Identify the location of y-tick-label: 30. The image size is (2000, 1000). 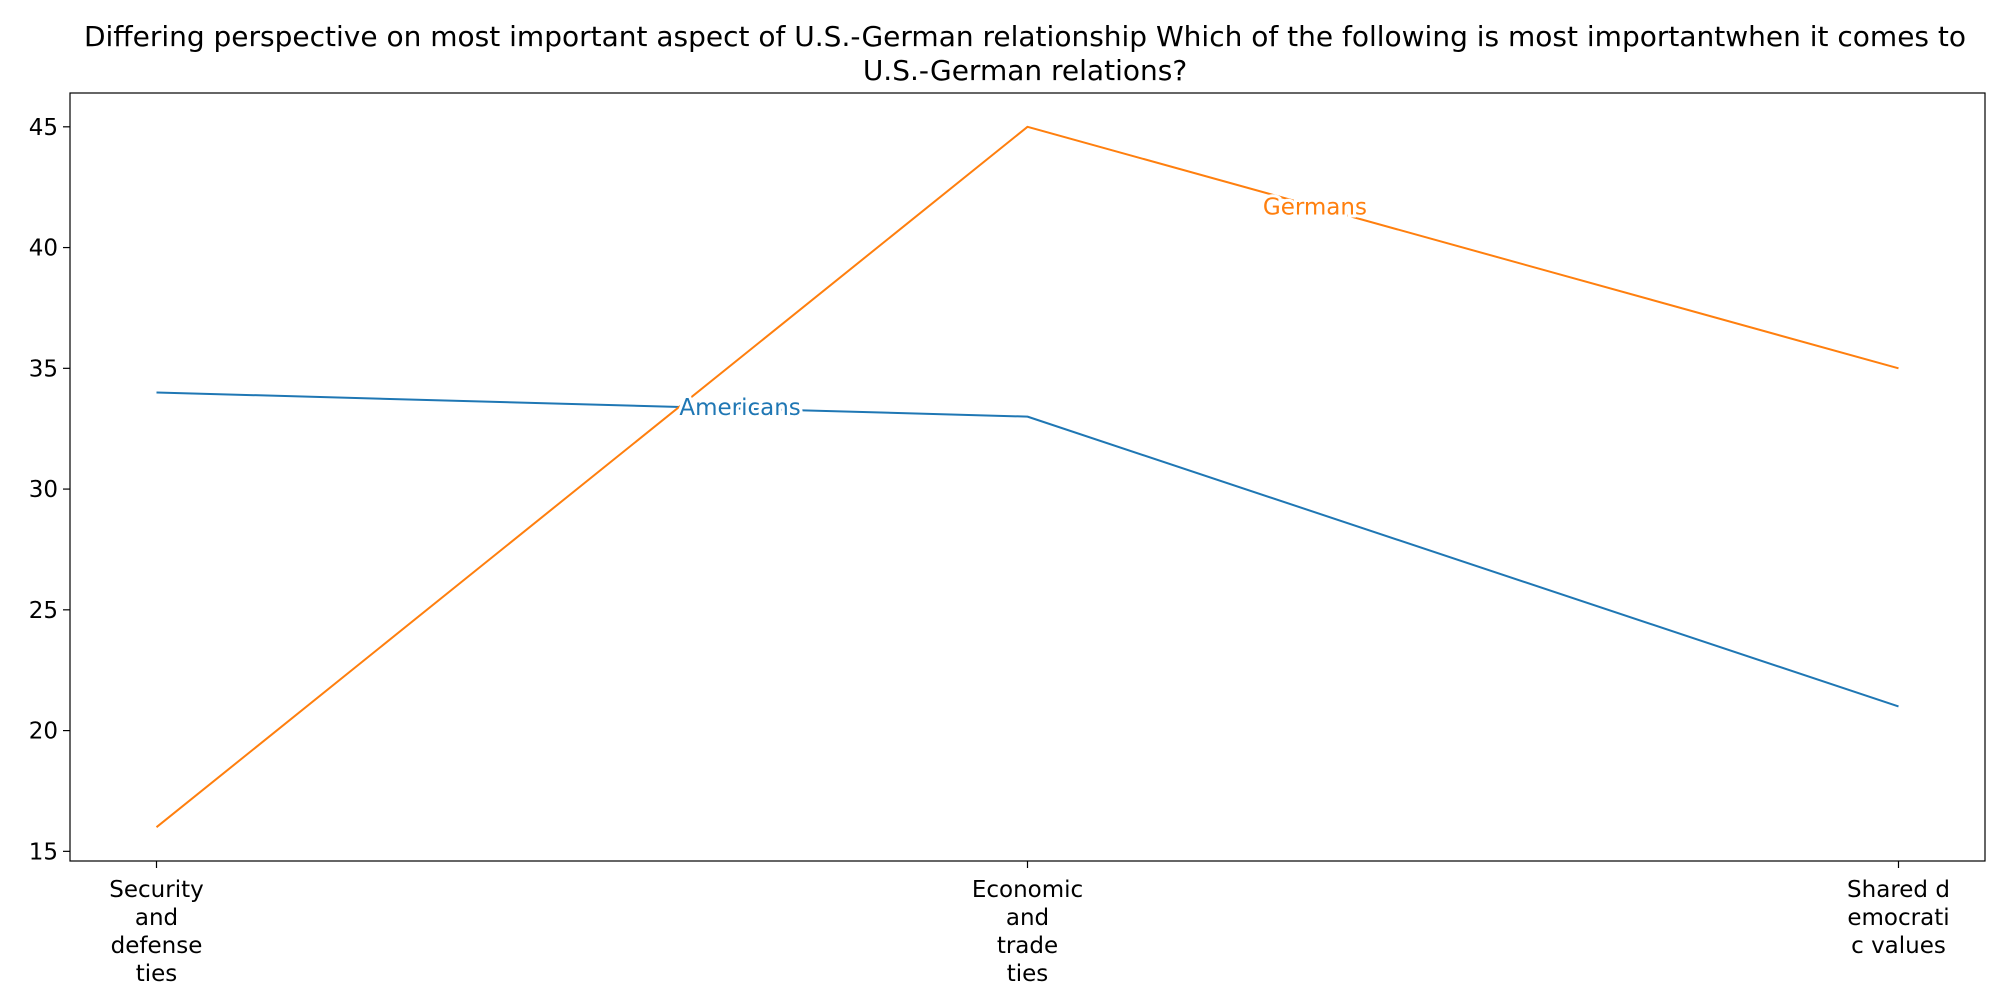
(43, 490).